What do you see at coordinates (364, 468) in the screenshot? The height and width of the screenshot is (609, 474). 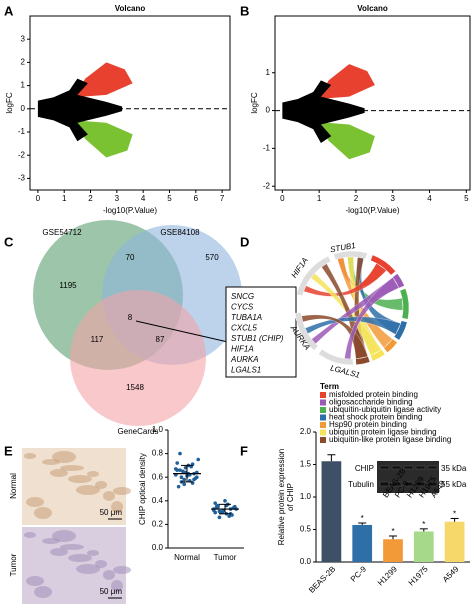 I see `blot-label: CHIP` at bounding box center [364, 468].